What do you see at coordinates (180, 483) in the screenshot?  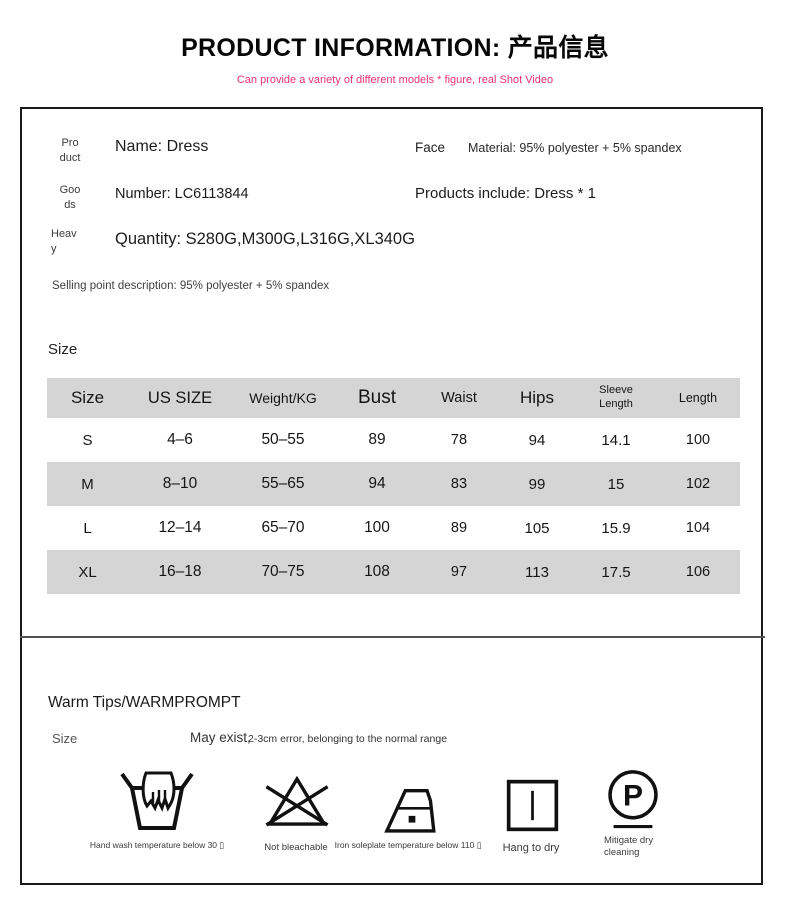 I see `size-table-cell: 8–10` at bounding box center [180, 483].